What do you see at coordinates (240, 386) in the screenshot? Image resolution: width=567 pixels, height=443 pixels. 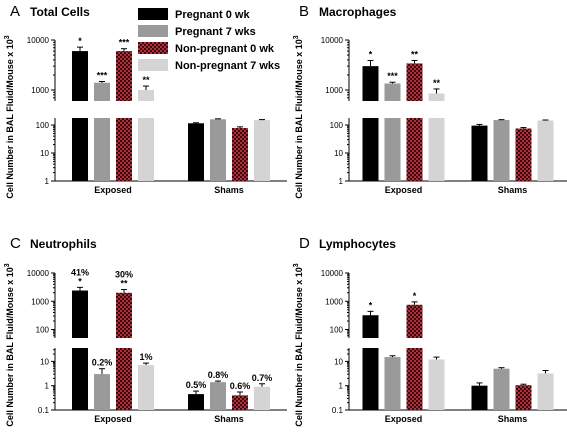 I see `percentage-label: 0.6%` at bounding box center [240, 386].